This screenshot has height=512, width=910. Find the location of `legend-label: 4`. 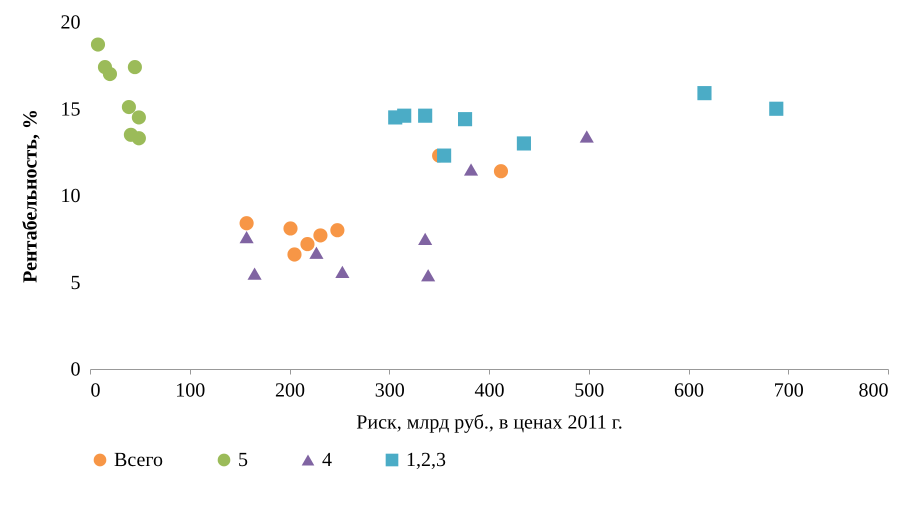

legend-label: 4 is located at coordinates (327, 460).